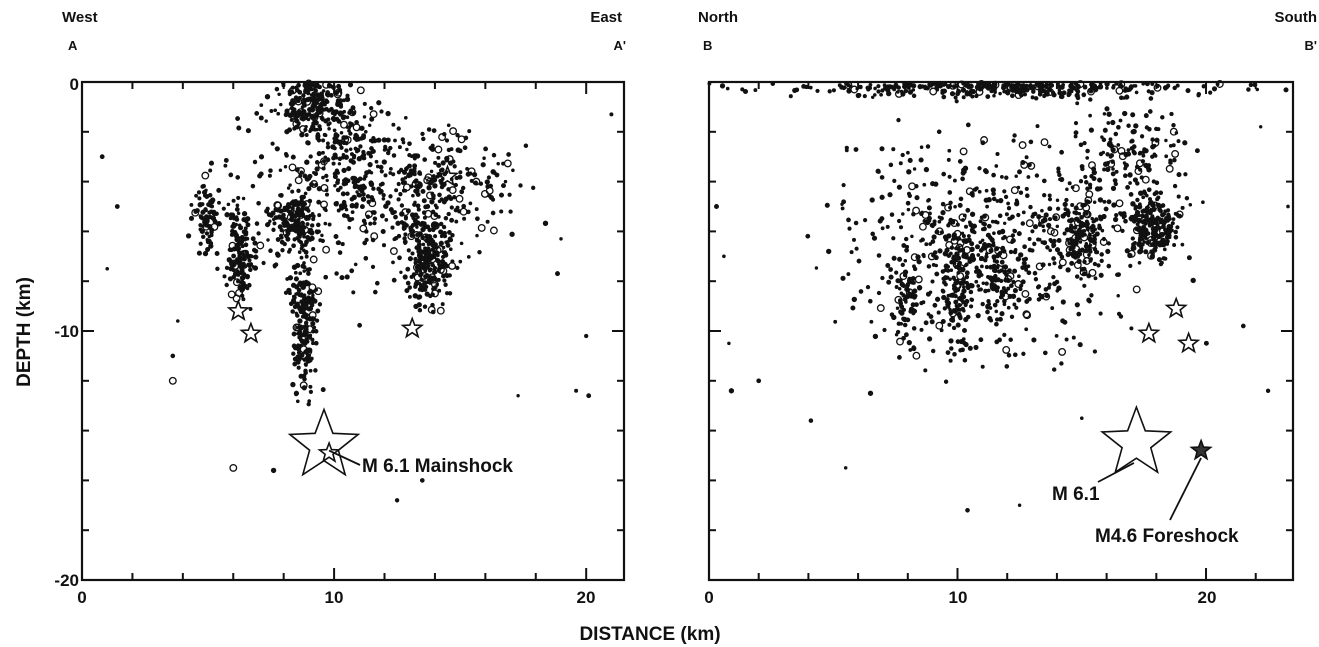  I want to click on annotation-leader-line, so click(1116, 472).